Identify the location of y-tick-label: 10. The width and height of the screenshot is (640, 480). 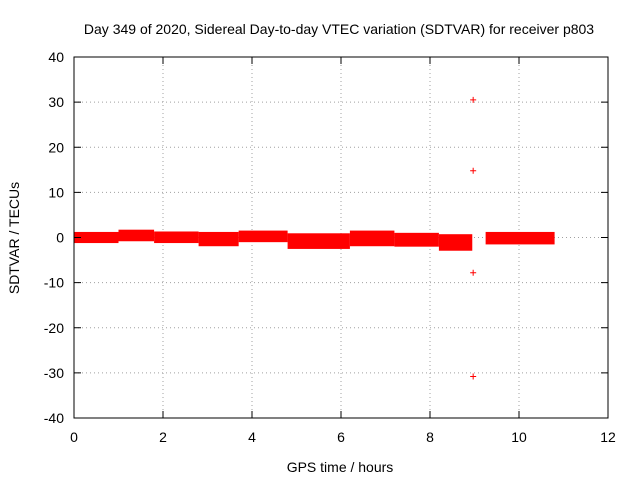
(56, 192).